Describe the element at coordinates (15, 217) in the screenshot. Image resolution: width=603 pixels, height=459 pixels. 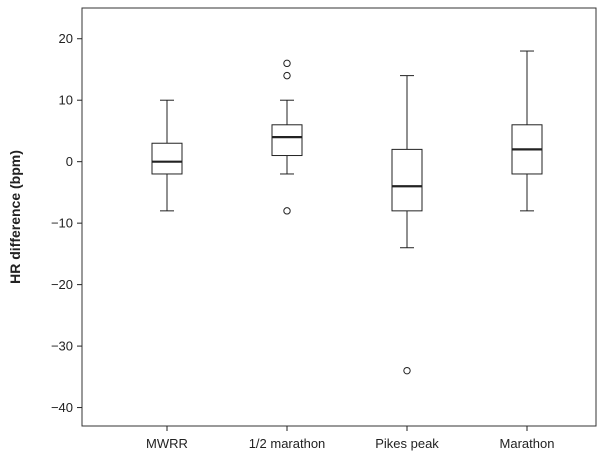
I see `y-axis-title: HR difference (bpm)` at that location.